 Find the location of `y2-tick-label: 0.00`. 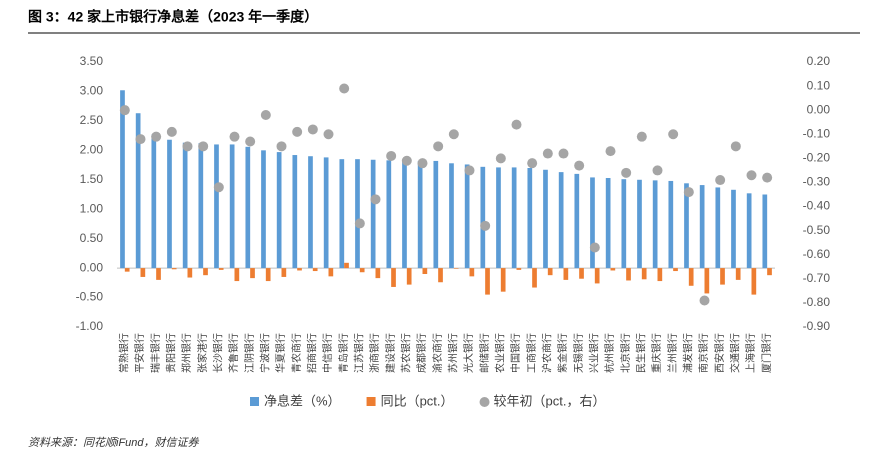

y2-tick-label: 0.00 is located at coordinates (819, 109).